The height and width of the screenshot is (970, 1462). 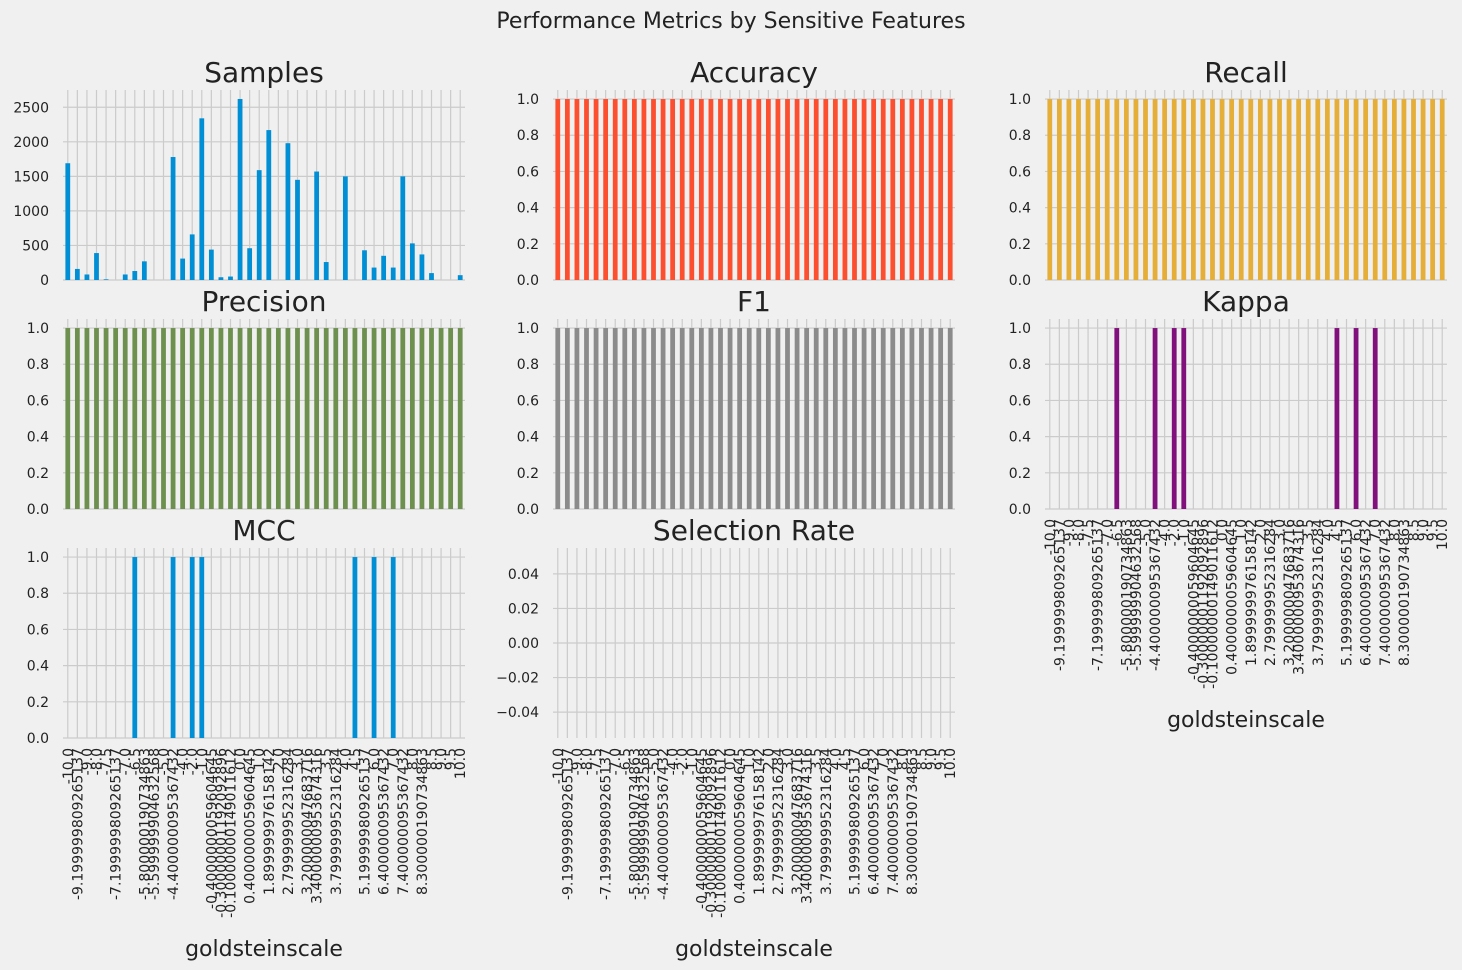 What do you see at coordinates (1246, 301) in the screenshot?
I see `subplot-title: Kappa` at bounding box center [1246, 301].